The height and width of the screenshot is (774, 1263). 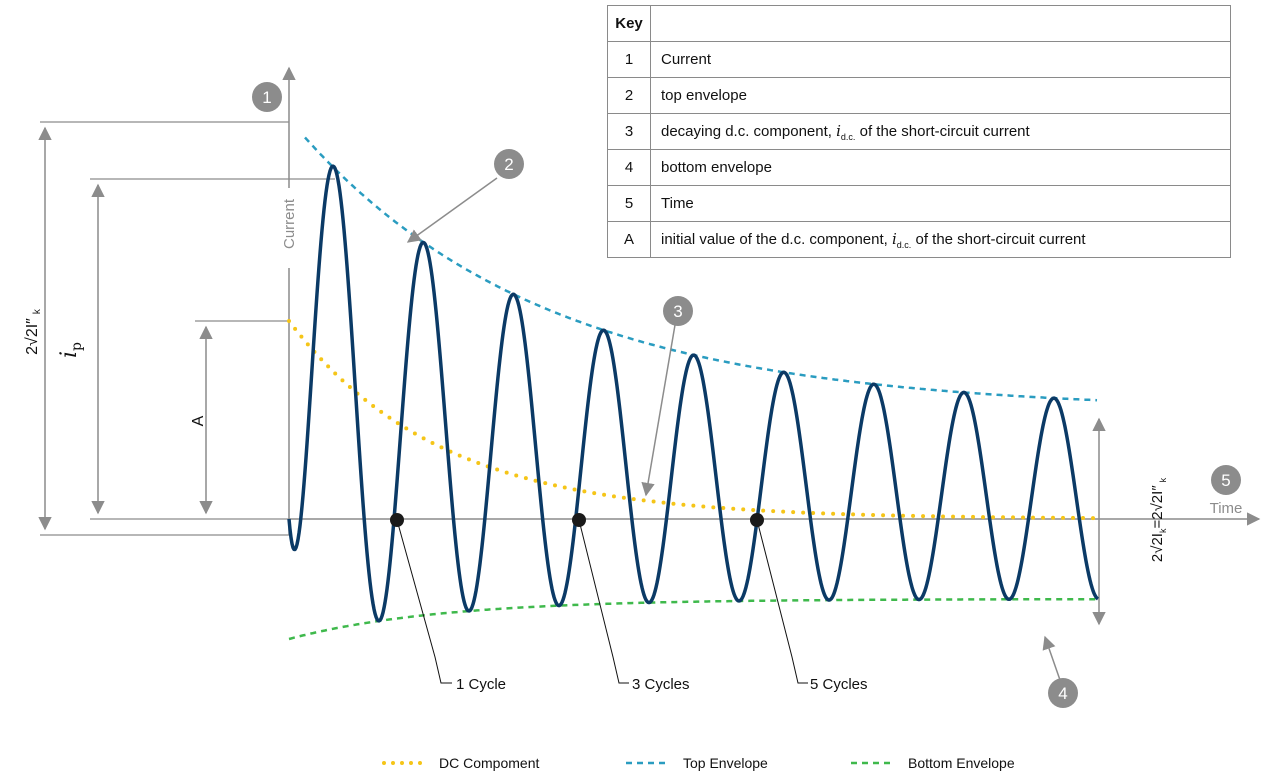 What do you see at coordinates (629, 203) in the screenshot?
I see `key-row-key: 5` at bounding box center [629, 203].